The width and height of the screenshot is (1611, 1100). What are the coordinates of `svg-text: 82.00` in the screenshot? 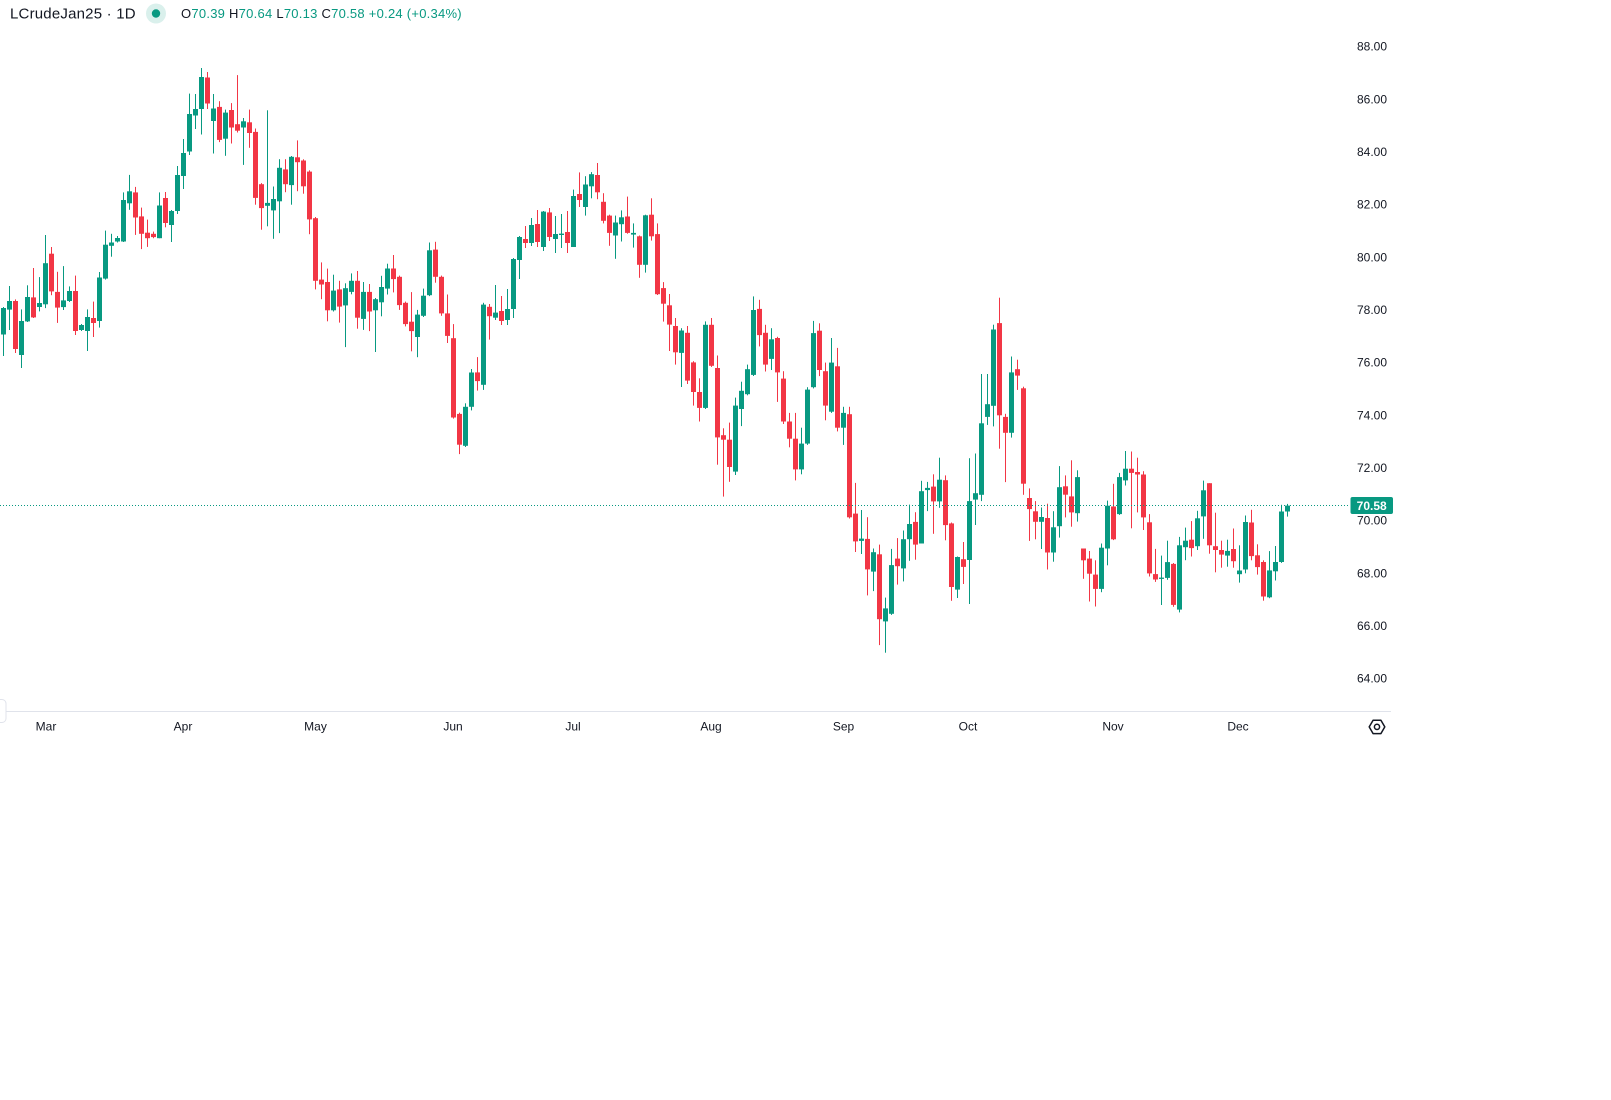 It's located at (1372, 205).